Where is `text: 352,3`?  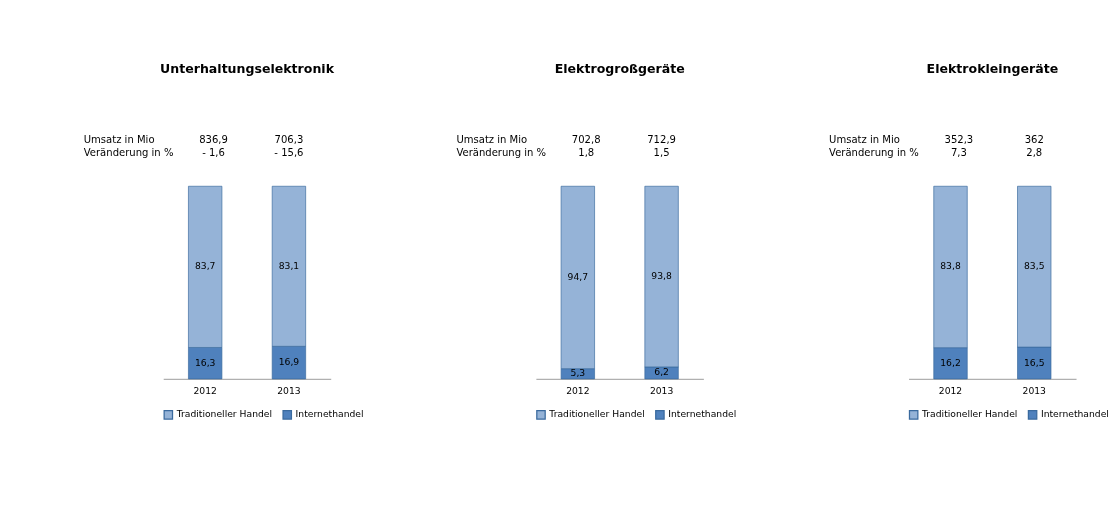 text: 352,3 is located at coordinates (959, 139).